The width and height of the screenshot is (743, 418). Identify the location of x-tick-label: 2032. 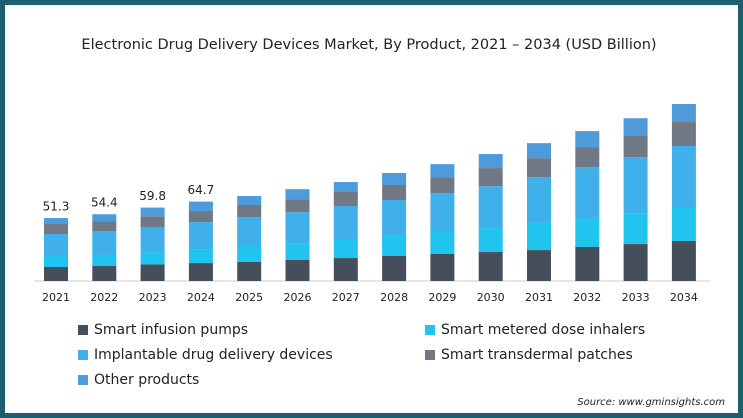
(587, 297).